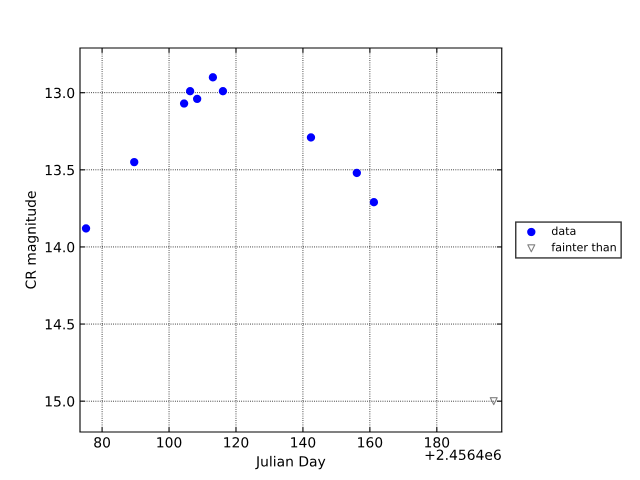  What do you see at coordinates (584, 247) in the screenshot?
I see `legend-label: fainter than` at bounding box center [584, 247].